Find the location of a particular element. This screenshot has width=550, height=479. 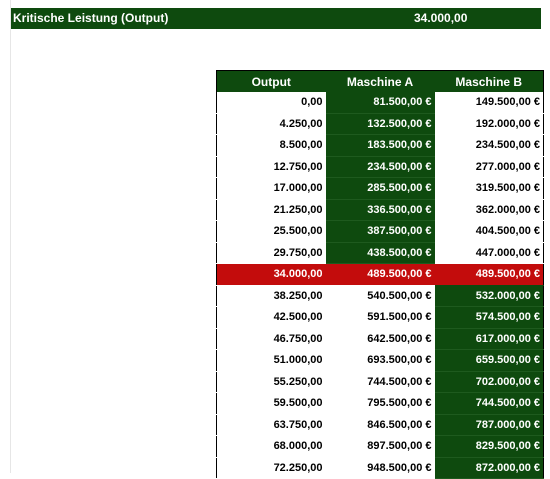

cell-machine-a: 744.500,00 € is located at coordinates (399, 381).